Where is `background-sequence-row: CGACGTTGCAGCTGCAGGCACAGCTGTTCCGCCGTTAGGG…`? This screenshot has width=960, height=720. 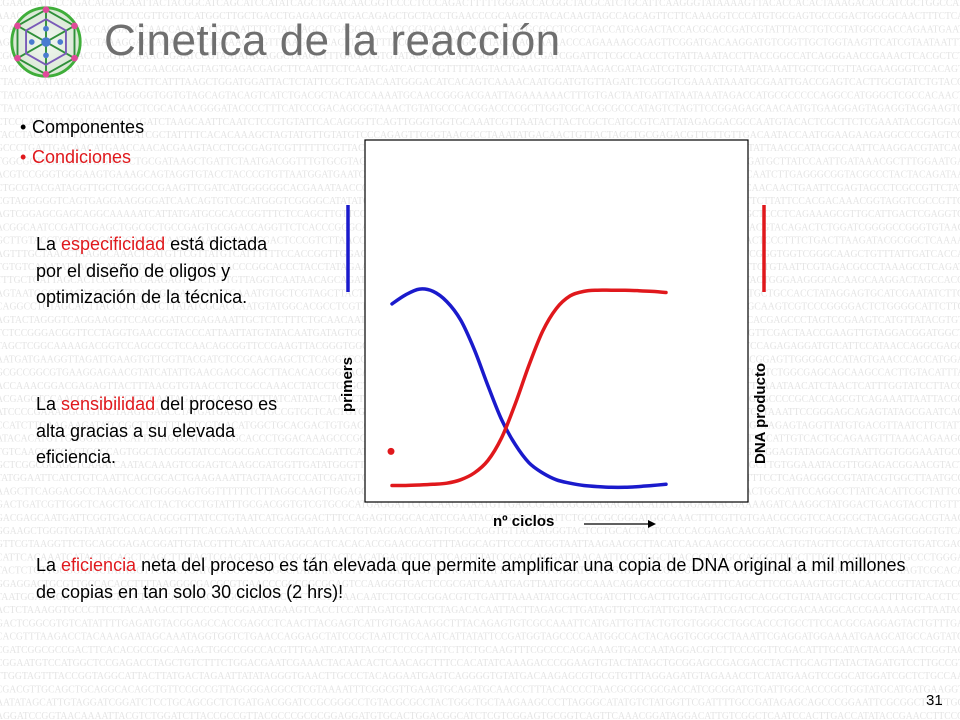
background-sequence-row: CGACGTTGCAGCTGCAGGCACAGCTGTTCCGCCGTTAGGG… is located at coordinates (480, 689).